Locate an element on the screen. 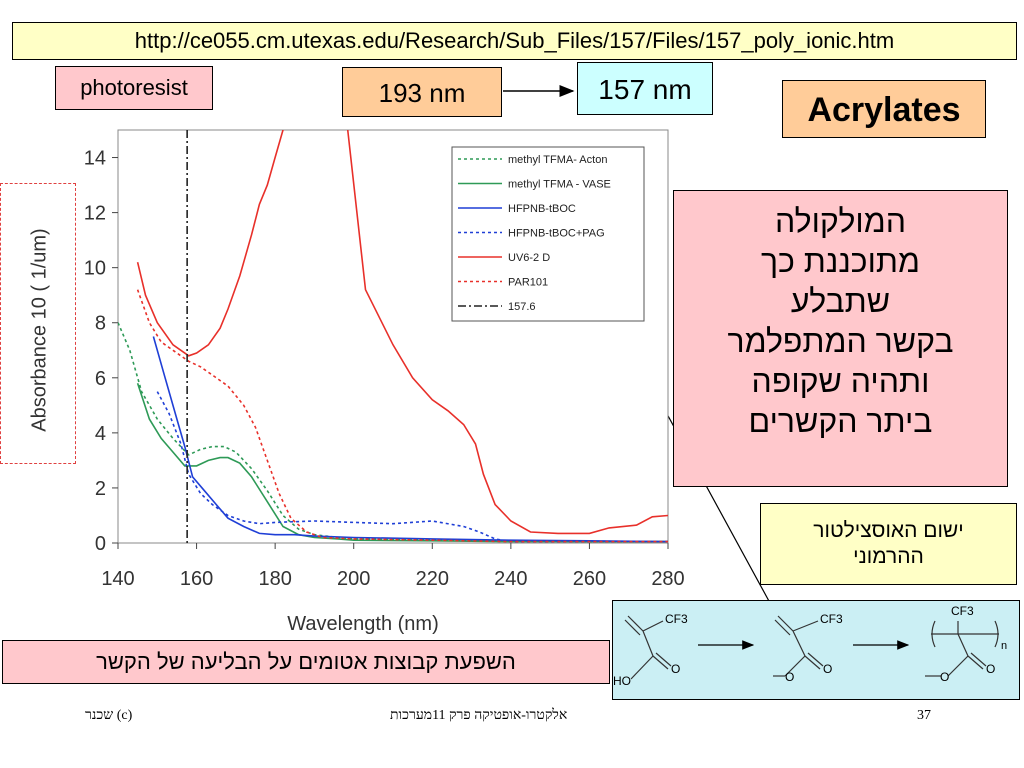 This screenshot has height=768, width=1024. osc-line: ההרמוני is located at coordinates (888, 556).